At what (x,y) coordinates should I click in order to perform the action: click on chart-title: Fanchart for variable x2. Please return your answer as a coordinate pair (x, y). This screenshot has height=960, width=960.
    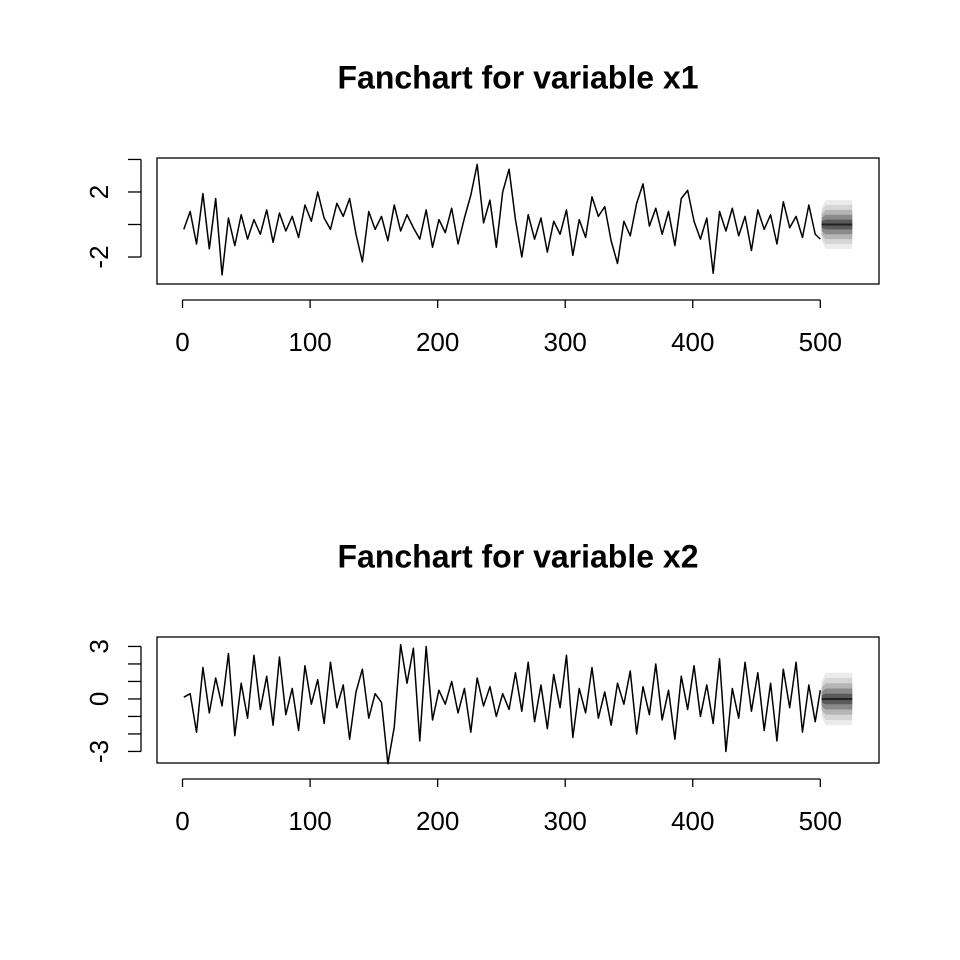
    Looking at the image, I should click on (517, 556).